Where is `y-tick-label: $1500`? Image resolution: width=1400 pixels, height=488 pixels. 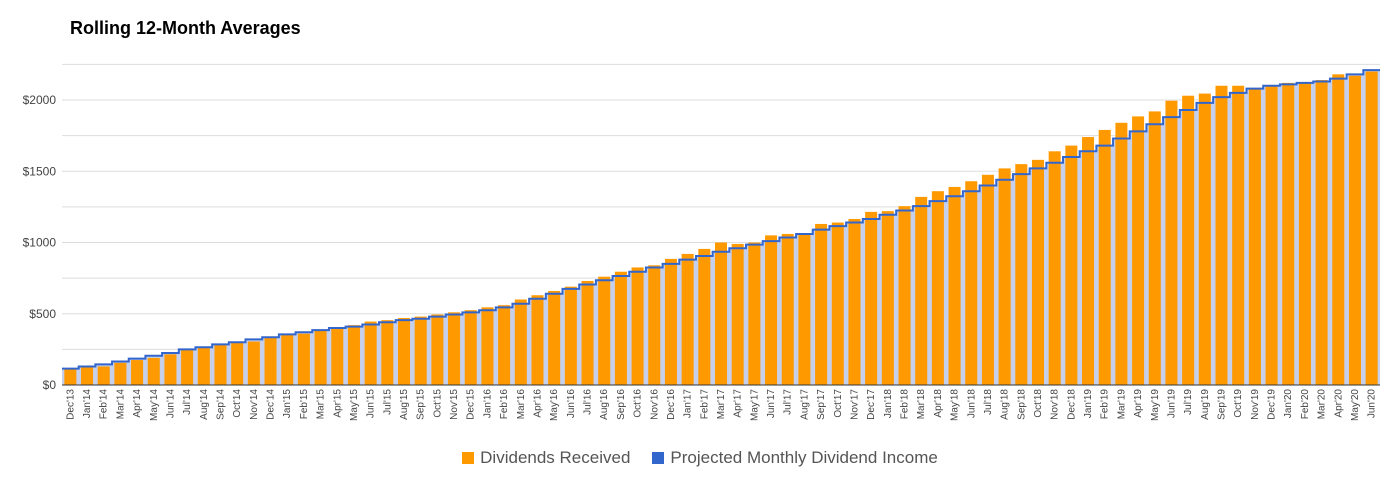 y-tick-label: $1500 is located at coordinates (40, 171).